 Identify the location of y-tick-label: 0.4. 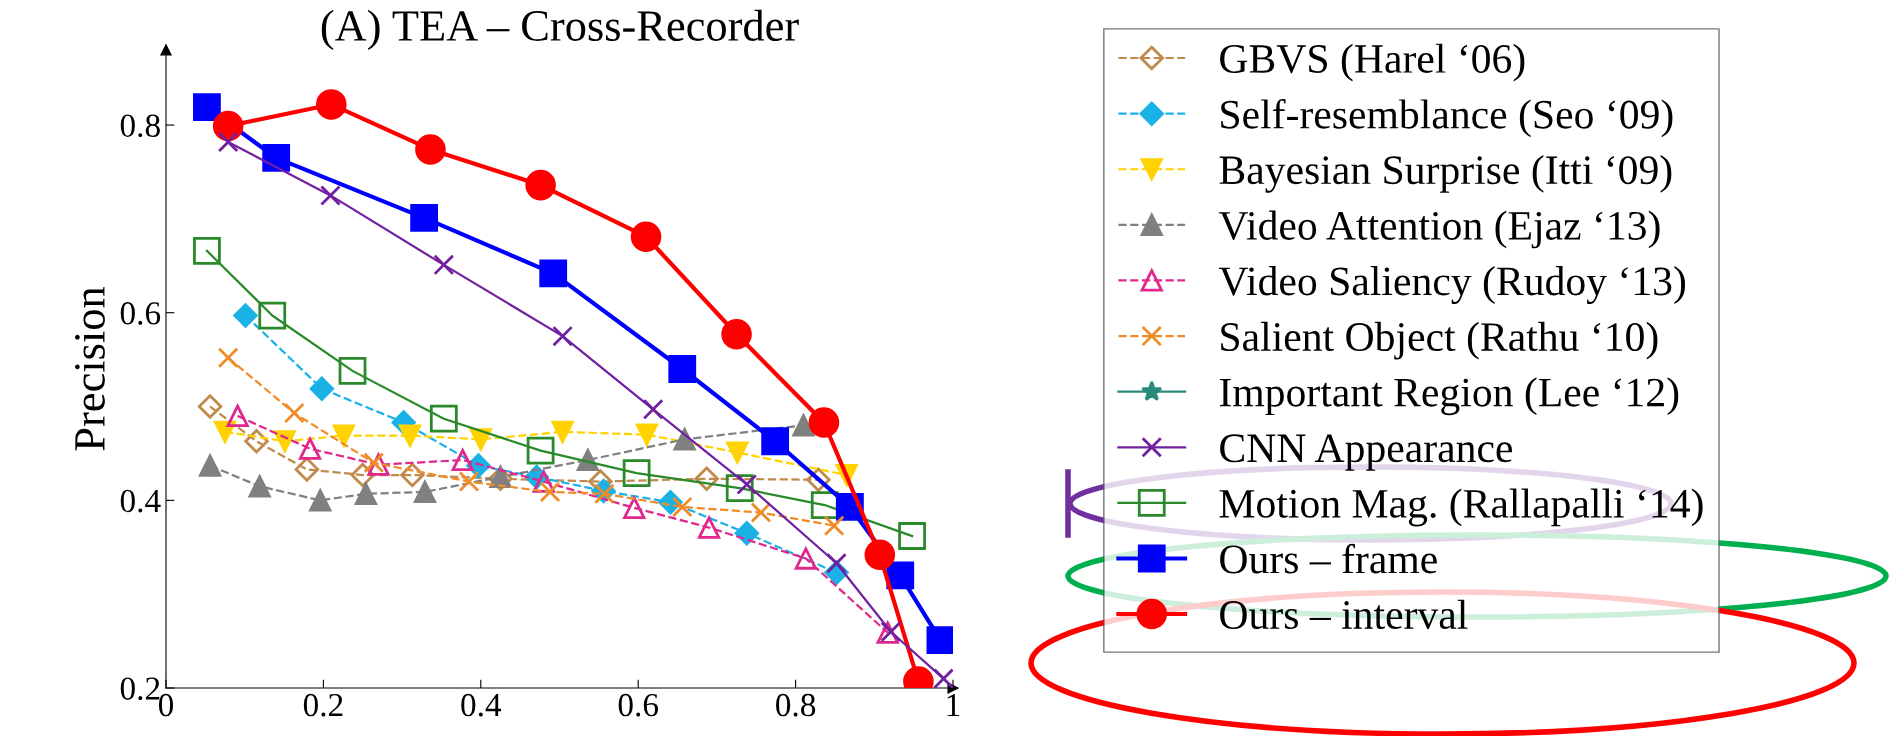
(140, 501).